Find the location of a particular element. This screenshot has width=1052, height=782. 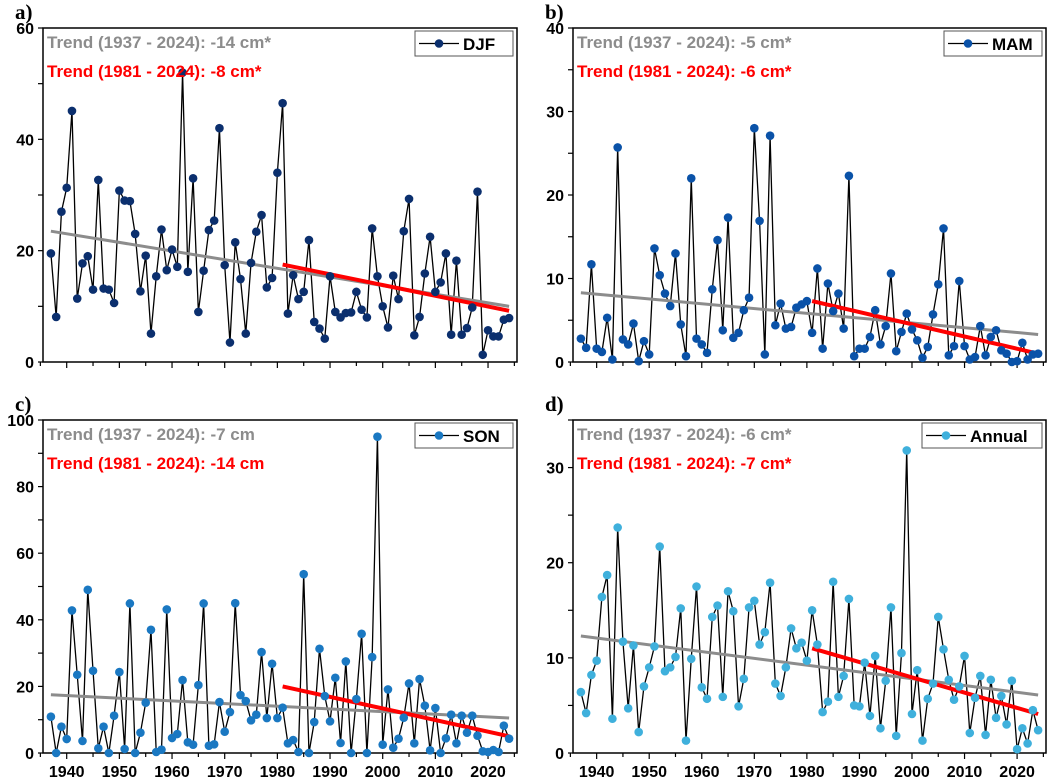

trend-label-recent-period: Trend (1981 - 2024): -7 cm* is located at coordinates (684, 463).